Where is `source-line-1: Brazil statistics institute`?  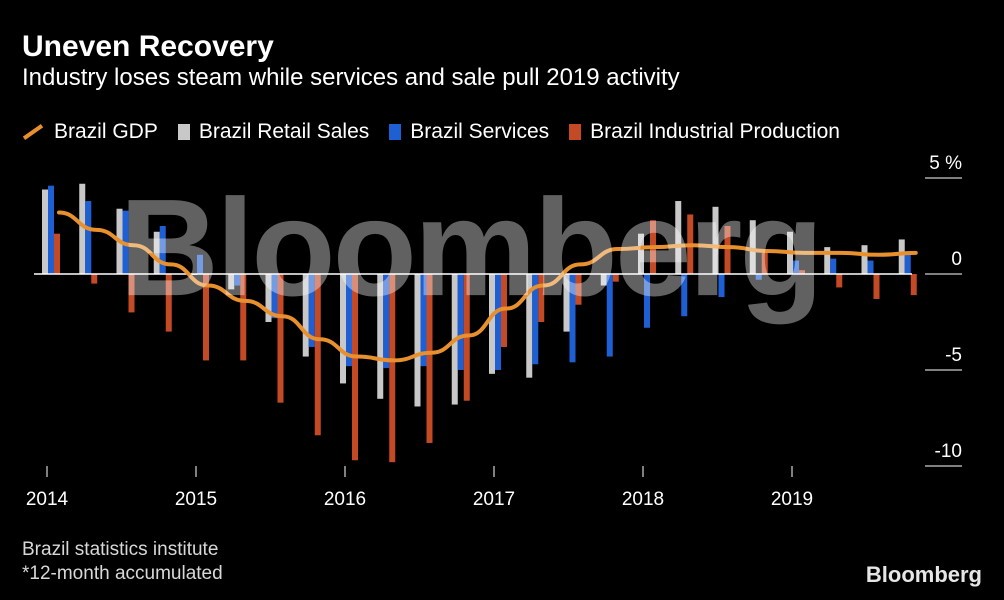 source-line-1: Brazil statistics institute is located at coordinates (120, 549).